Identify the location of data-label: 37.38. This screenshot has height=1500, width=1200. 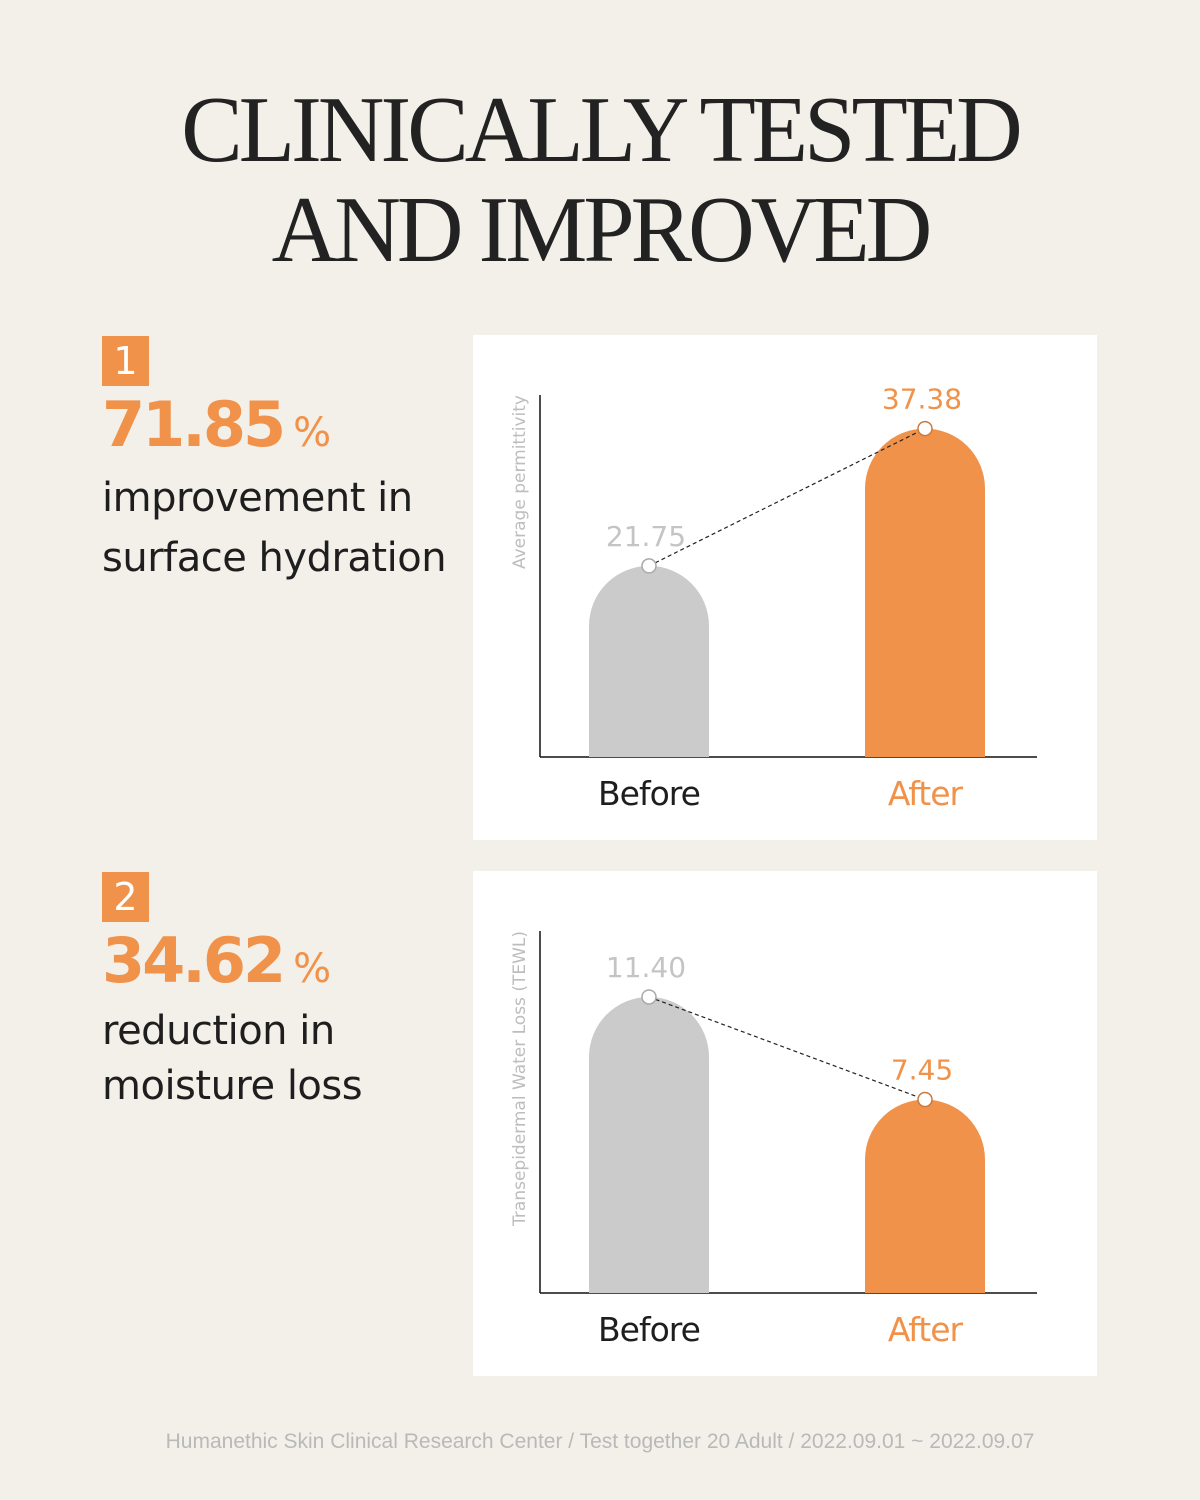
(922, 399).